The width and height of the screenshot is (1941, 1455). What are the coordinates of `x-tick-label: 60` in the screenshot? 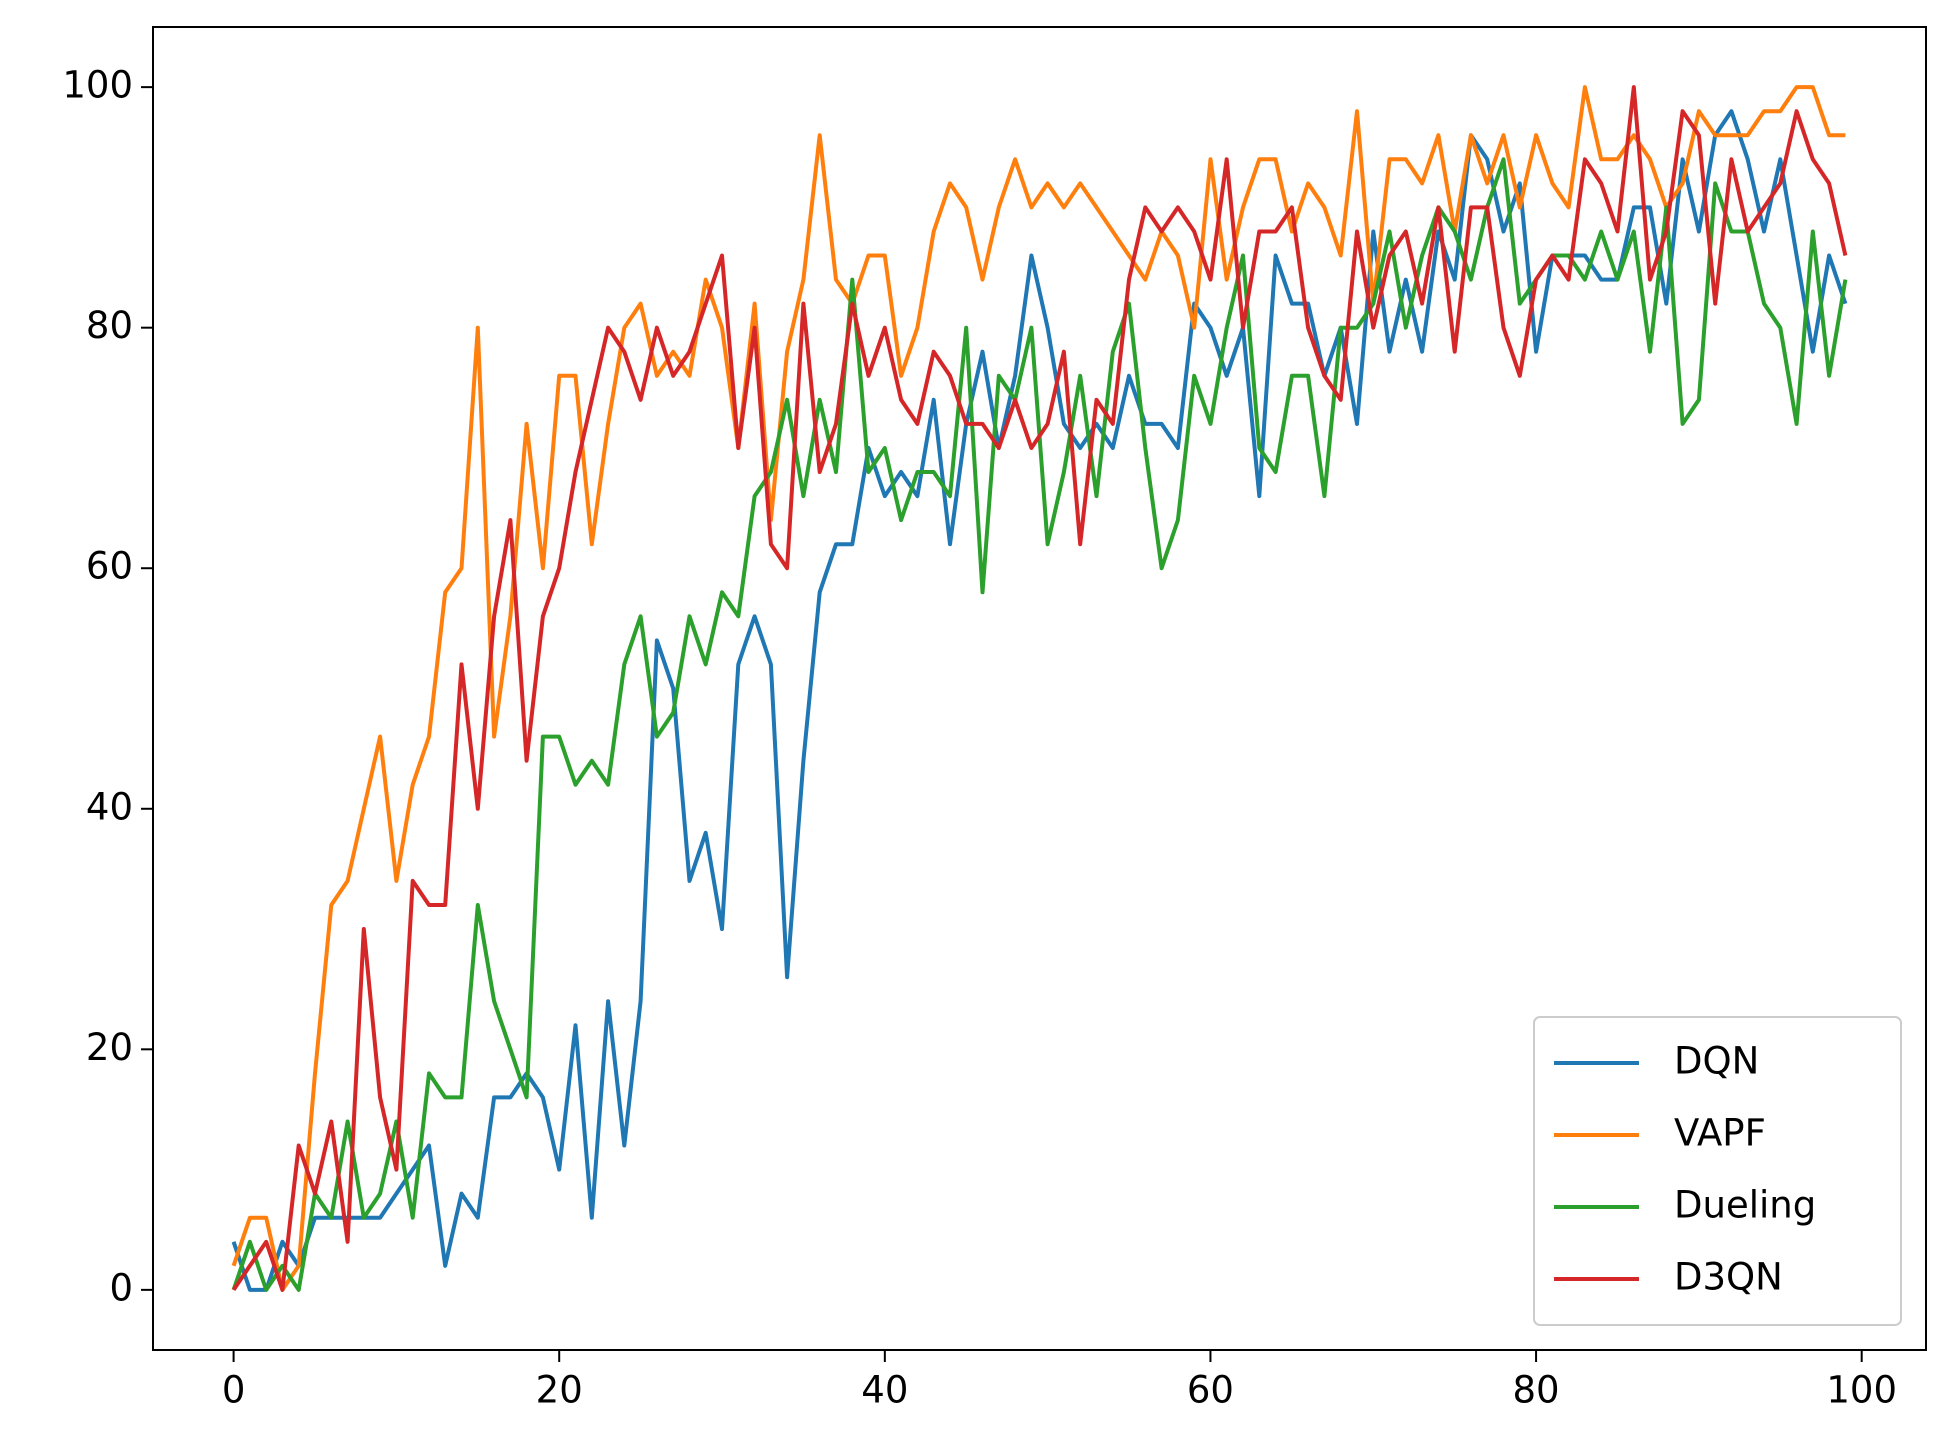 It's located at (1210, 1390).